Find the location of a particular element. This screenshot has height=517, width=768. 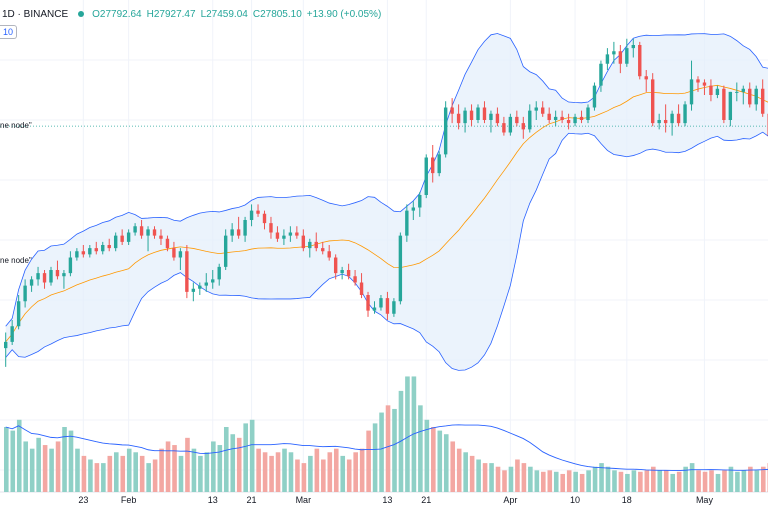

x-tick-label: 18 is located at coordinates (627, 500).